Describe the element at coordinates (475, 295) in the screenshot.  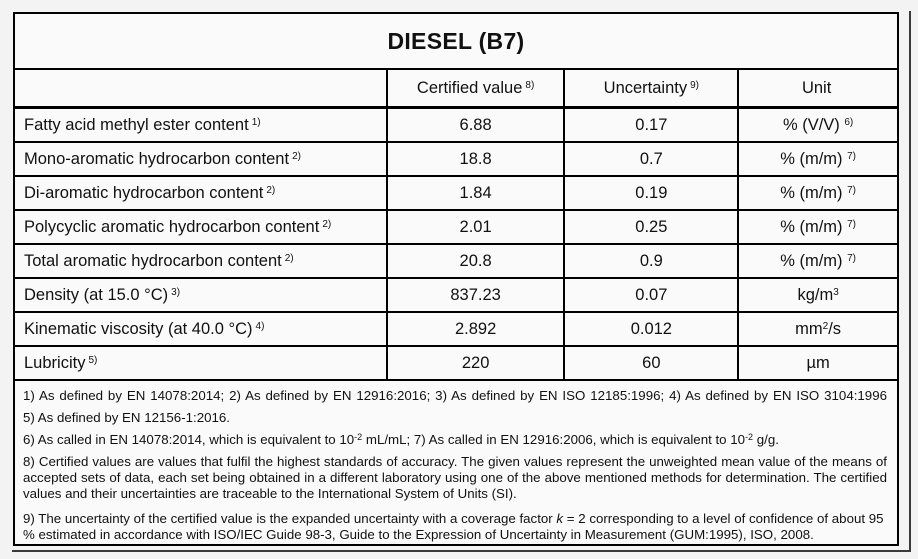
I see `certified-value-cell: 837.23` at that location.